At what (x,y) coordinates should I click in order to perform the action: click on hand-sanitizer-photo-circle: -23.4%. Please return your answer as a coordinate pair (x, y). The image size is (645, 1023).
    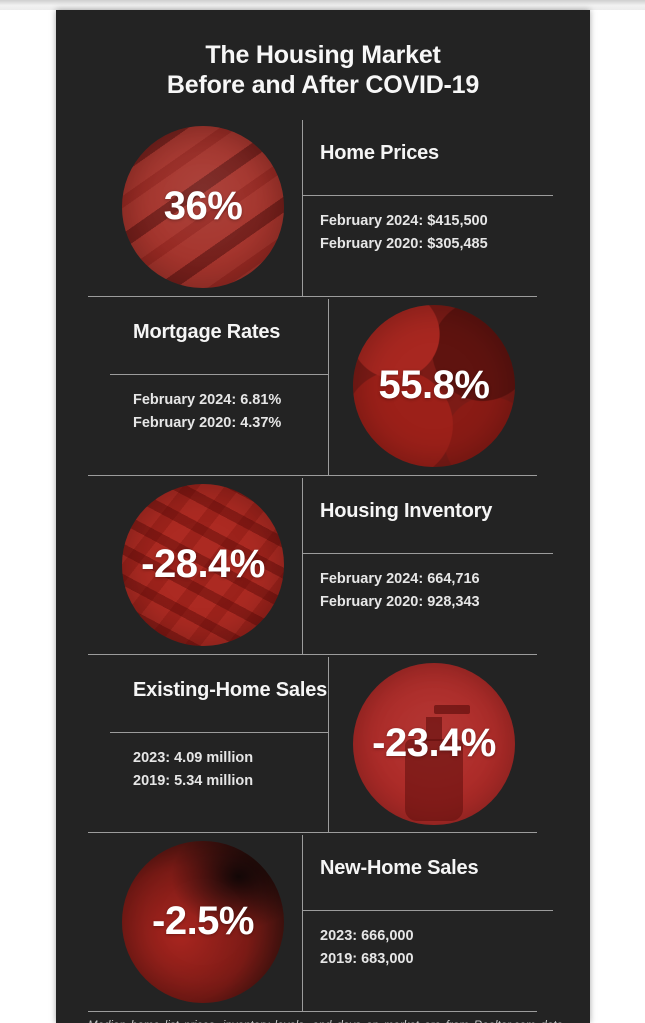
    Looking at the image, I should click on (434, 743).